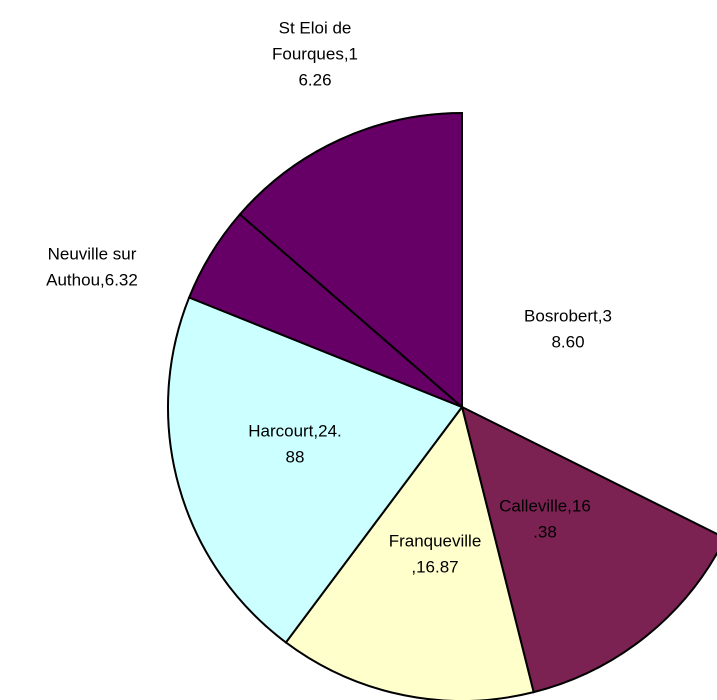 This screenshot has height=700, width=717. What do you see at coordinates (545, 531) in the screenshot?
I see `data-label: .38` at bounding box center [545, 531].